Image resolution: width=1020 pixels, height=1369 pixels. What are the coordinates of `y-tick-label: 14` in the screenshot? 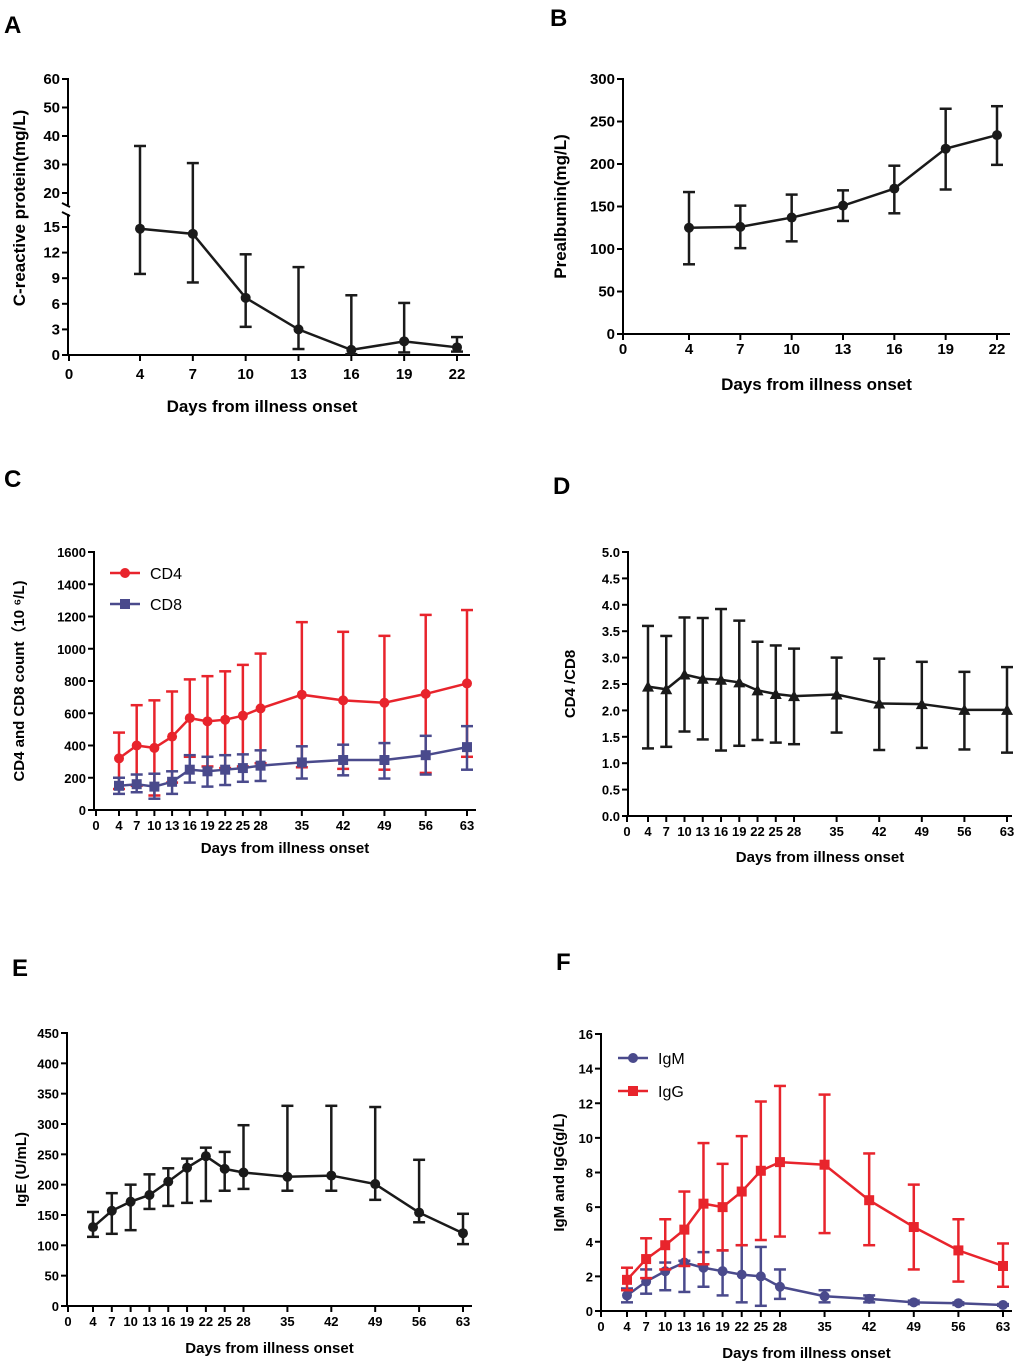 It's located at (586, 1069).